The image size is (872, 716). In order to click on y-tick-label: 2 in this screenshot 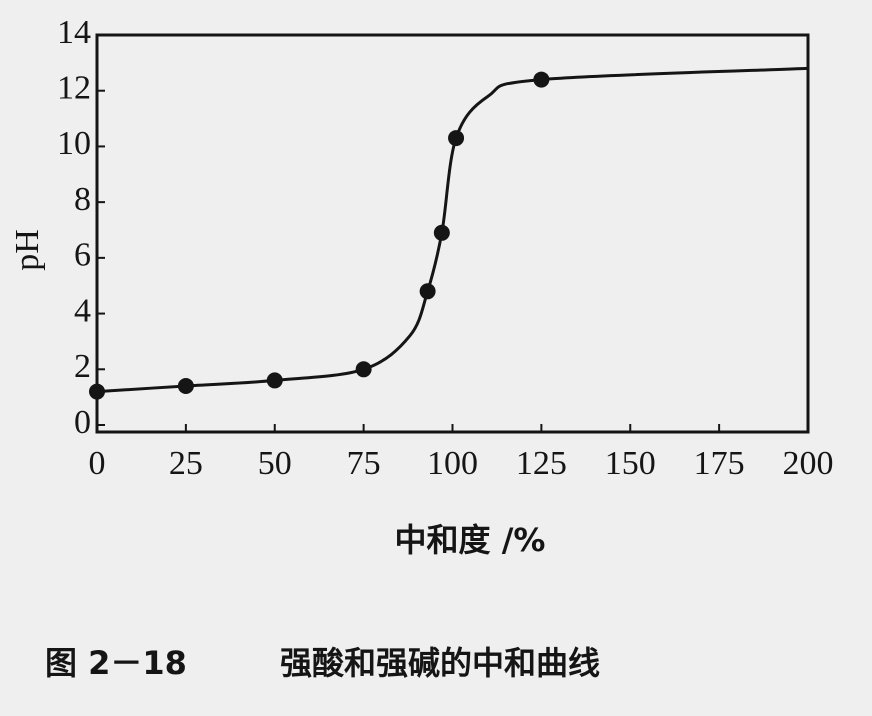, I will do `click(82, 366)`.